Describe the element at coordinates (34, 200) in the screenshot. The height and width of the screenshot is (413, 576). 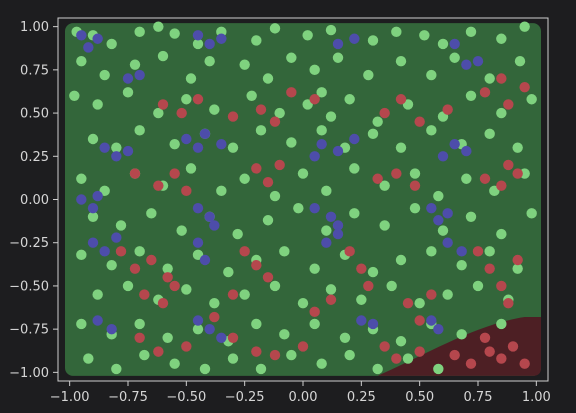
I see `y-tick-label-4: 0.00` at that location.